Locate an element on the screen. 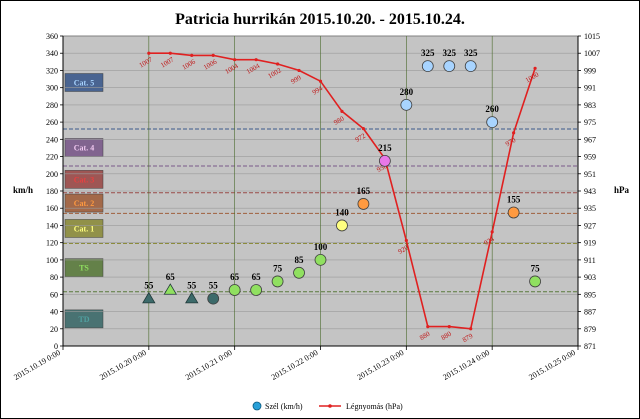 The image size is (640, 419). category-label-cat-5: Cat. 5 is located at coordinates (84, 83).